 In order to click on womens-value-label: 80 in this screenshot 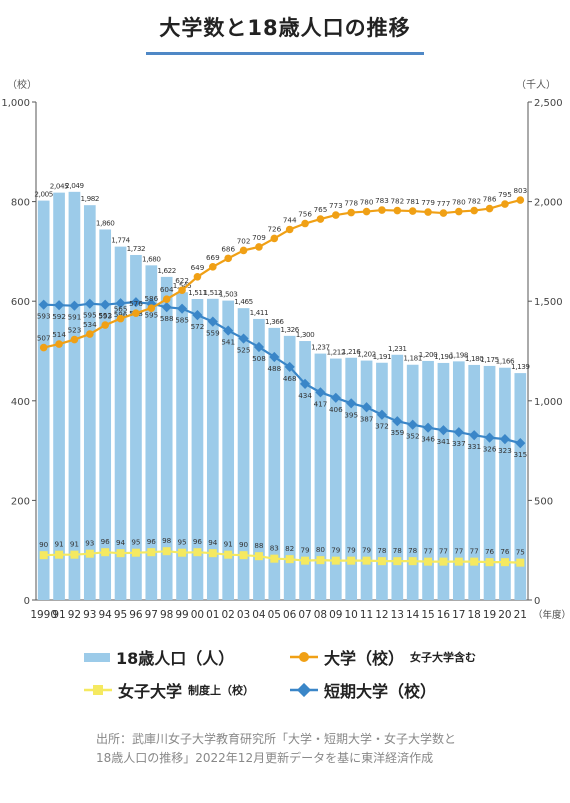, I will do `click(321, 549)`.